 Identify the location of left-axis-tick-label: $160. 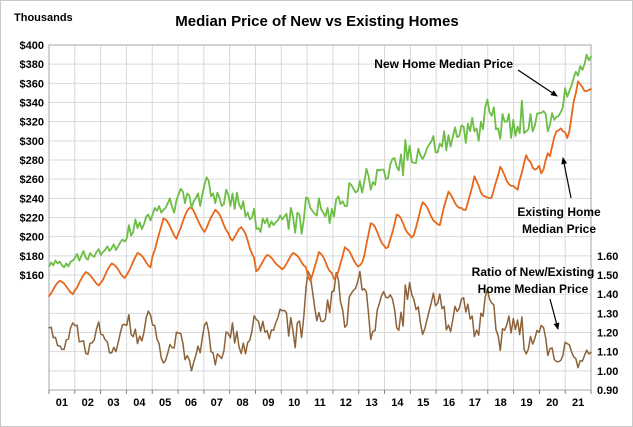
(32, 276).